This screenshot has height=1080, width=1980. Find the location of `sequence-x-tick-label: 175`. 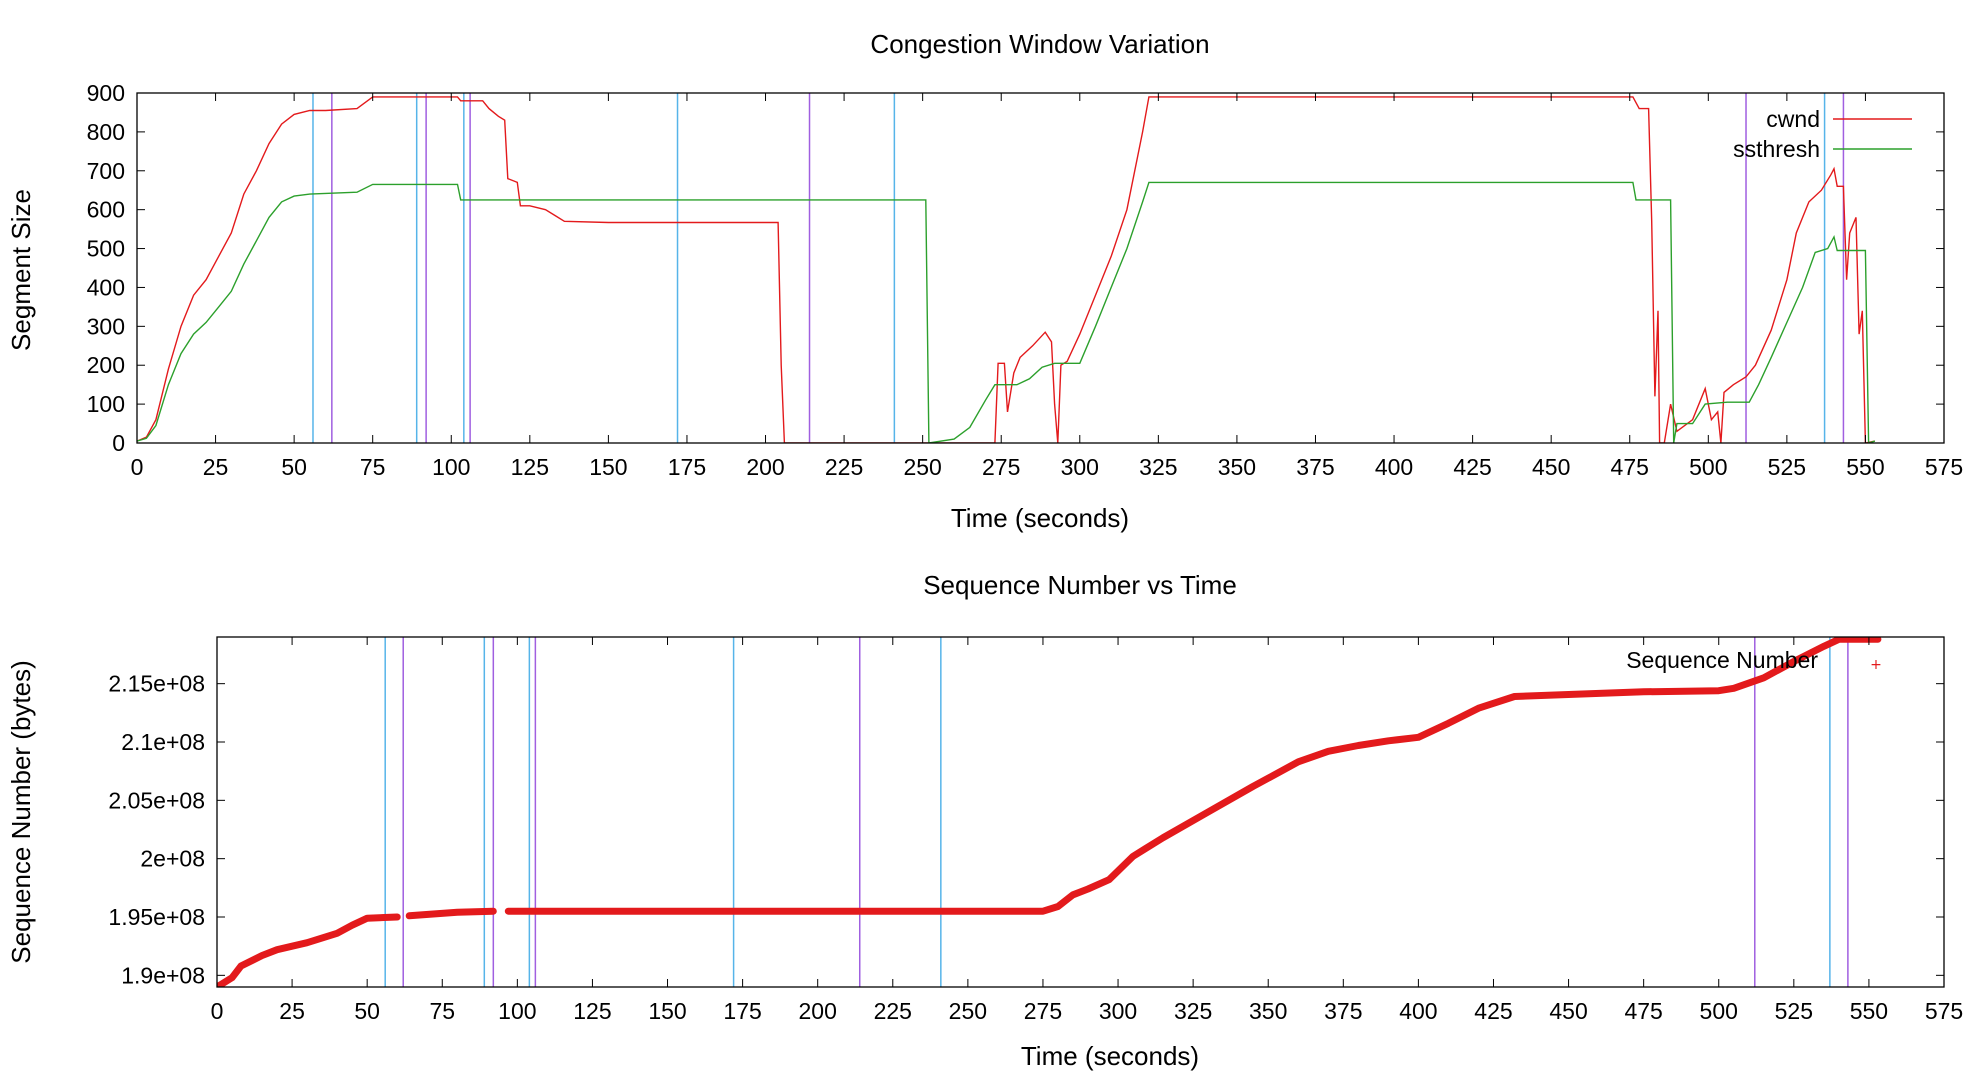

sequence-x-tick-label: 175 is located at coordinates (742, 1011).